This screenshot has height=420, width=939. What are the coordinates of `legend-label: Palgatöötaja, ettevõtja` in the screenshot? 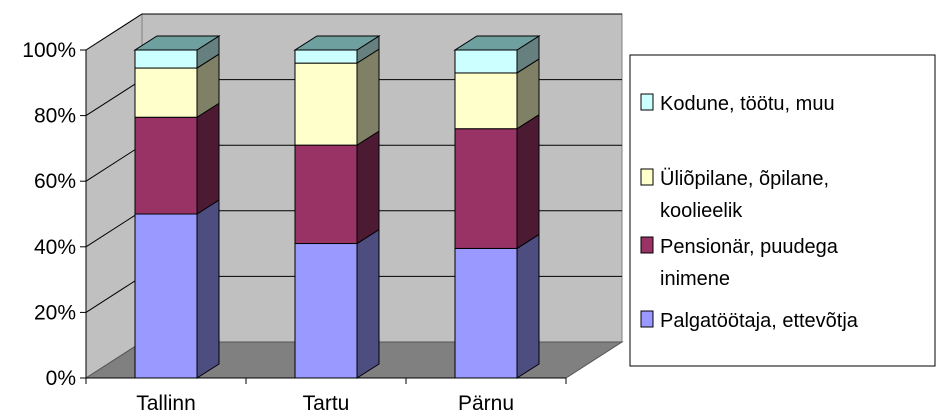 It's located at (759, 321).